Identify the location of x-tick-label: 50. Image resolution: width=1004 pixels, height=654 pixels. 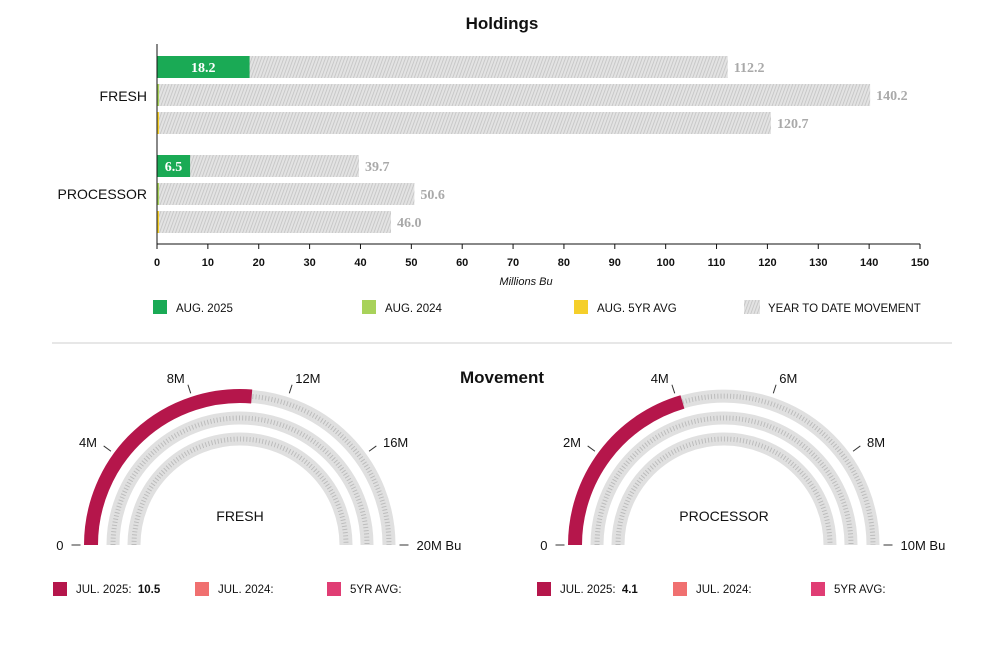
(411, 263).